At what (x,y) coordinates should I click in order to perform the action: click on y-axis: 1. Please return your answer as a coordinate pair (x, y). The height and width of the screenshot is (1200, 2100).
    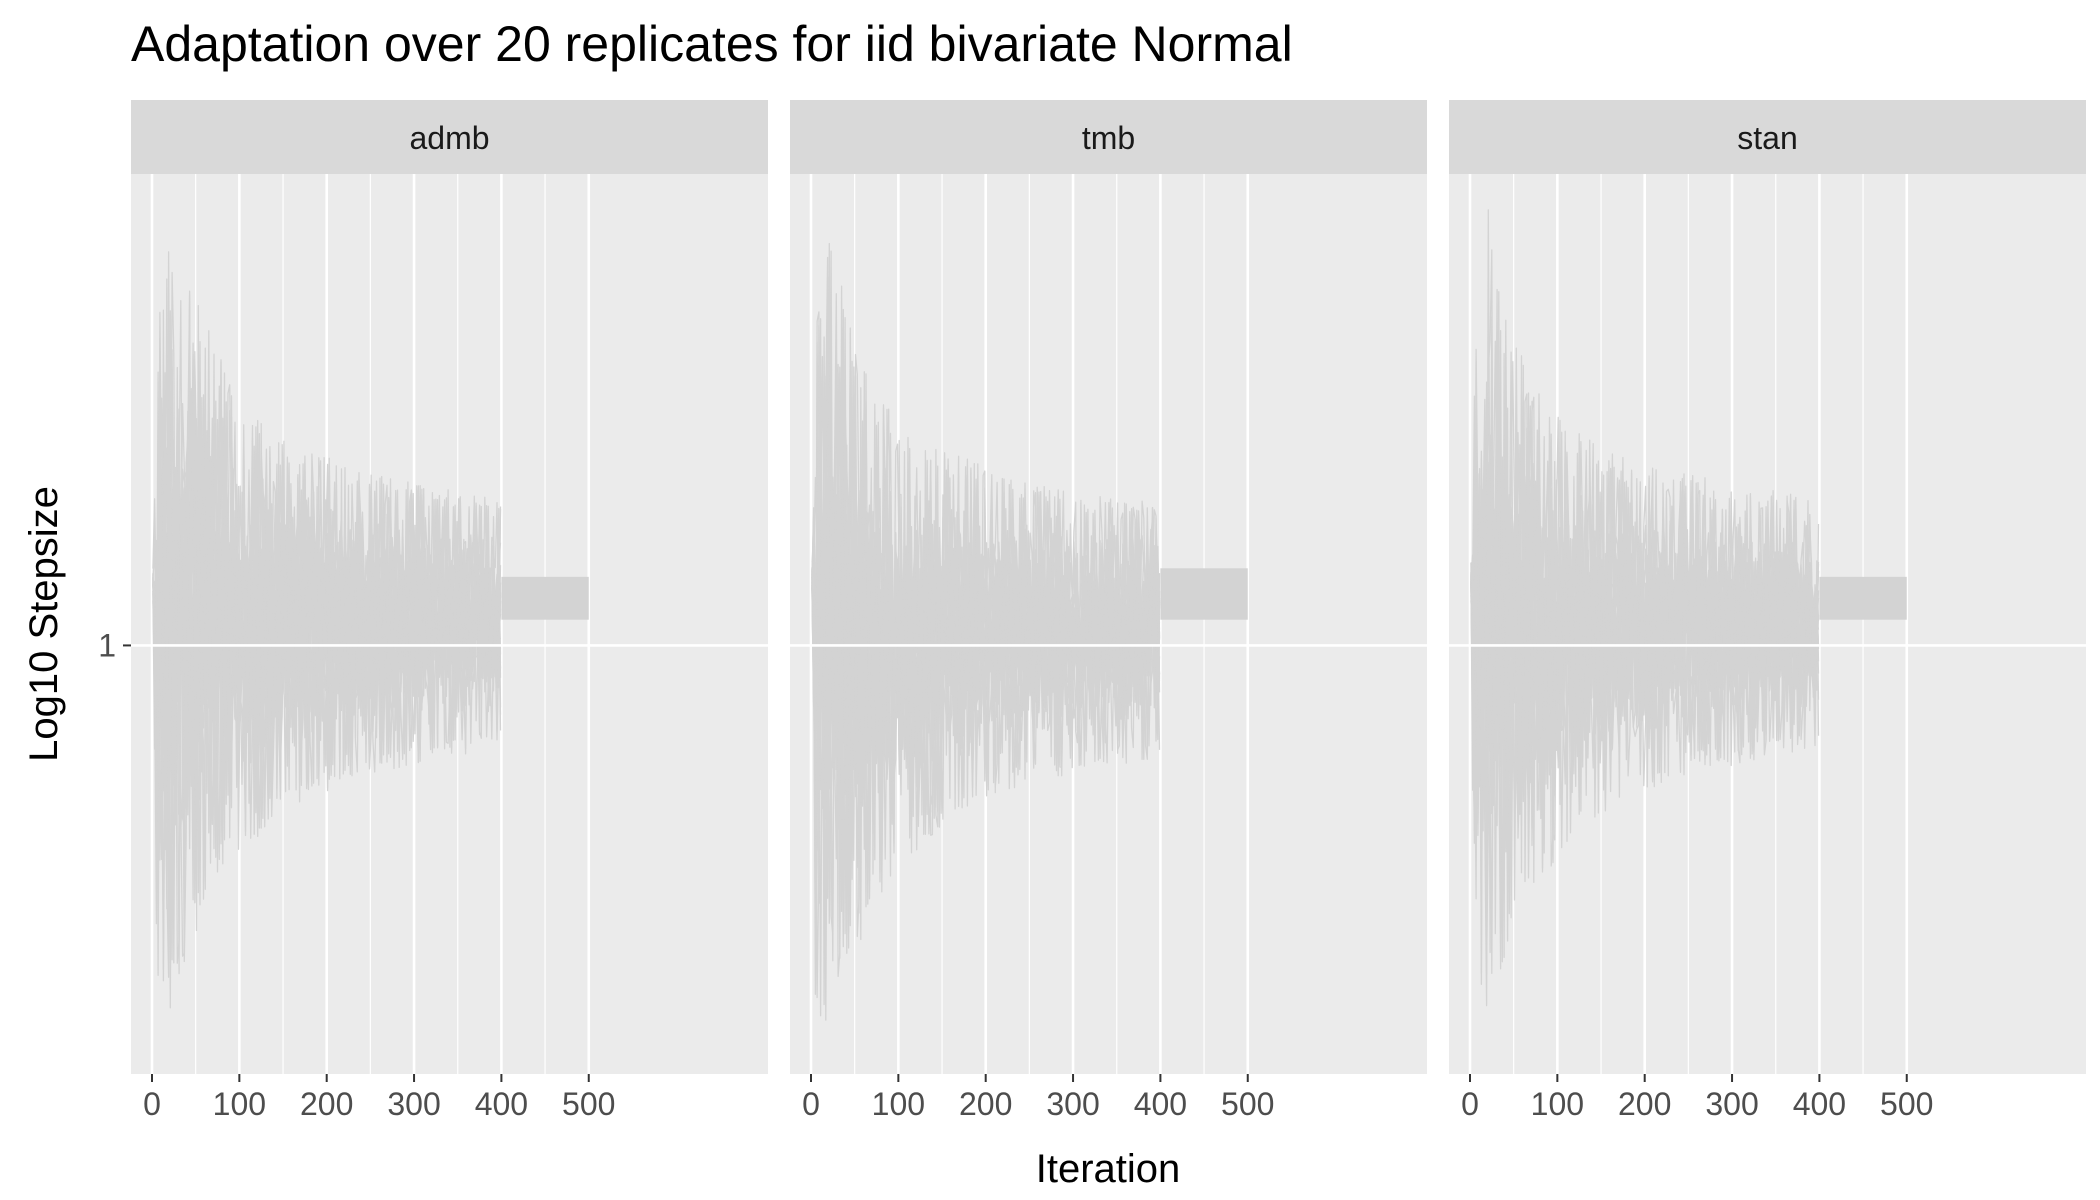
    Looking at the image, I should click on (114, 645).